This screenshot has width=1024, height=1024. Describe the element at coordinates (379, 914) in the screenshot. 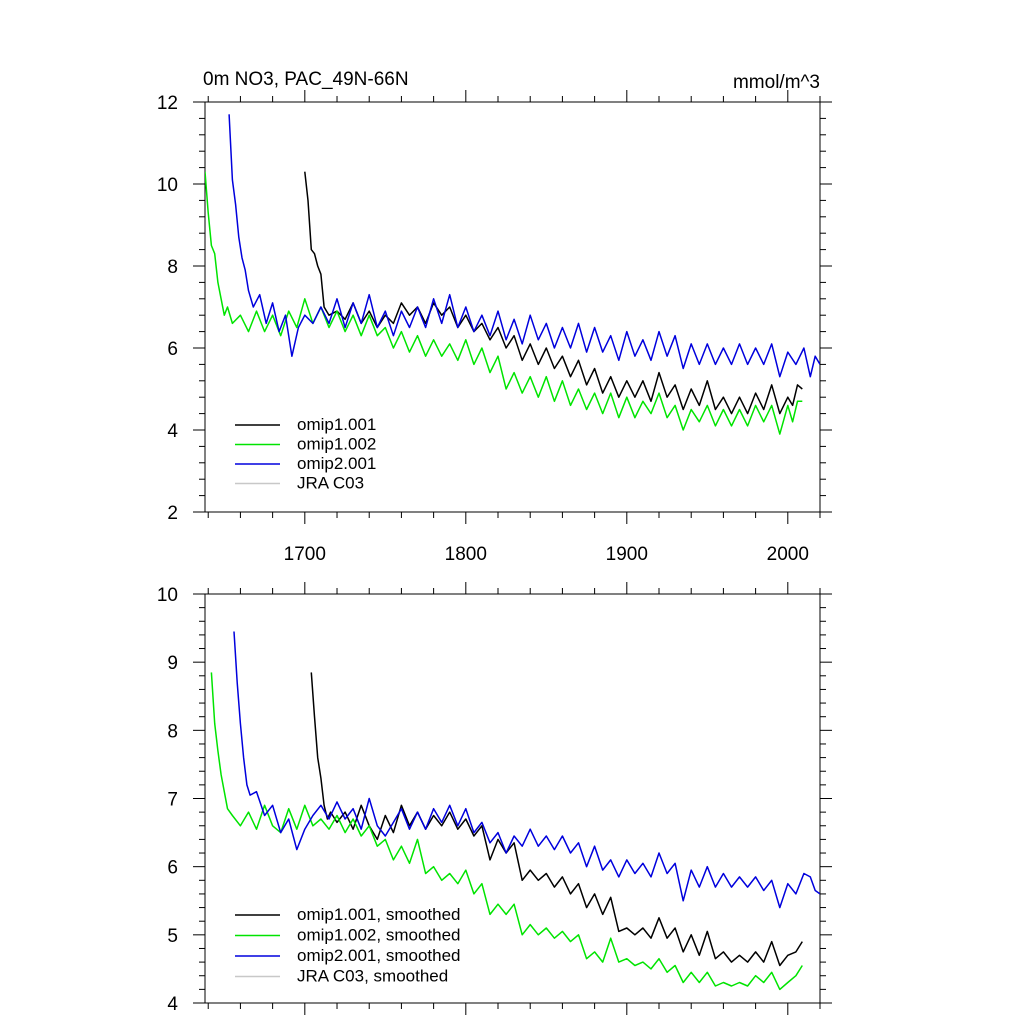

I see `bottom-legend-label-omip1-001-smoothed: omip1.001, smoothed` at that location.